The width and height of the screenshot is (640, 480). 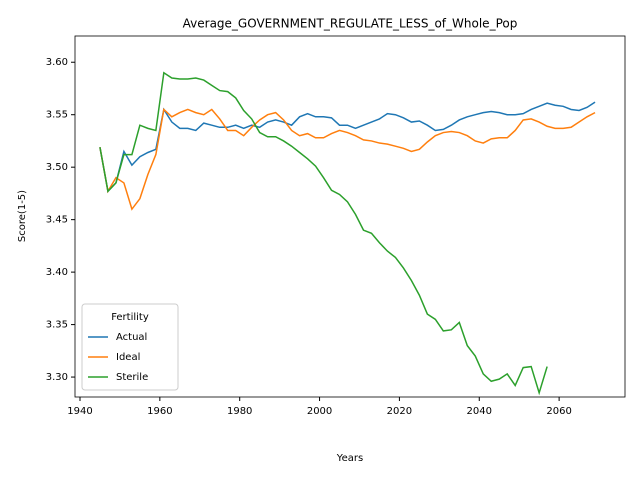 What do you see at coordinates (57, 272) in the screenshot?
I see `y-tick-label: 3.40` at bounding box center [57, 272].